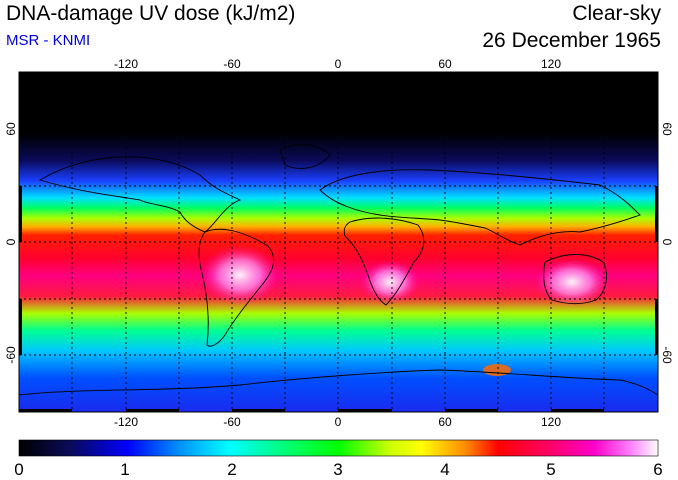 The height and width of the screenshot is (480, 678). What do you see at coordinates (11, 355) in the screenshot?
I see `lat-label-left: -60` at bounding box center [11, 355].